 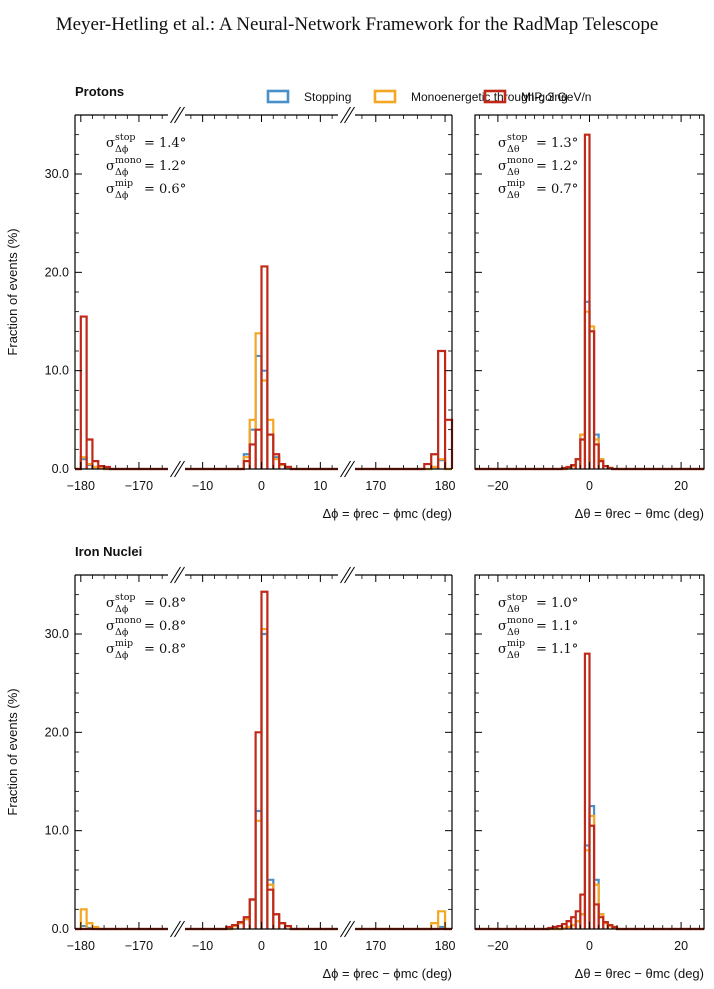 What do you see at coordinates (557, 189) in the screenshot?
I see `sigma-value: = 0.7°` at bounding box center [557, 189].